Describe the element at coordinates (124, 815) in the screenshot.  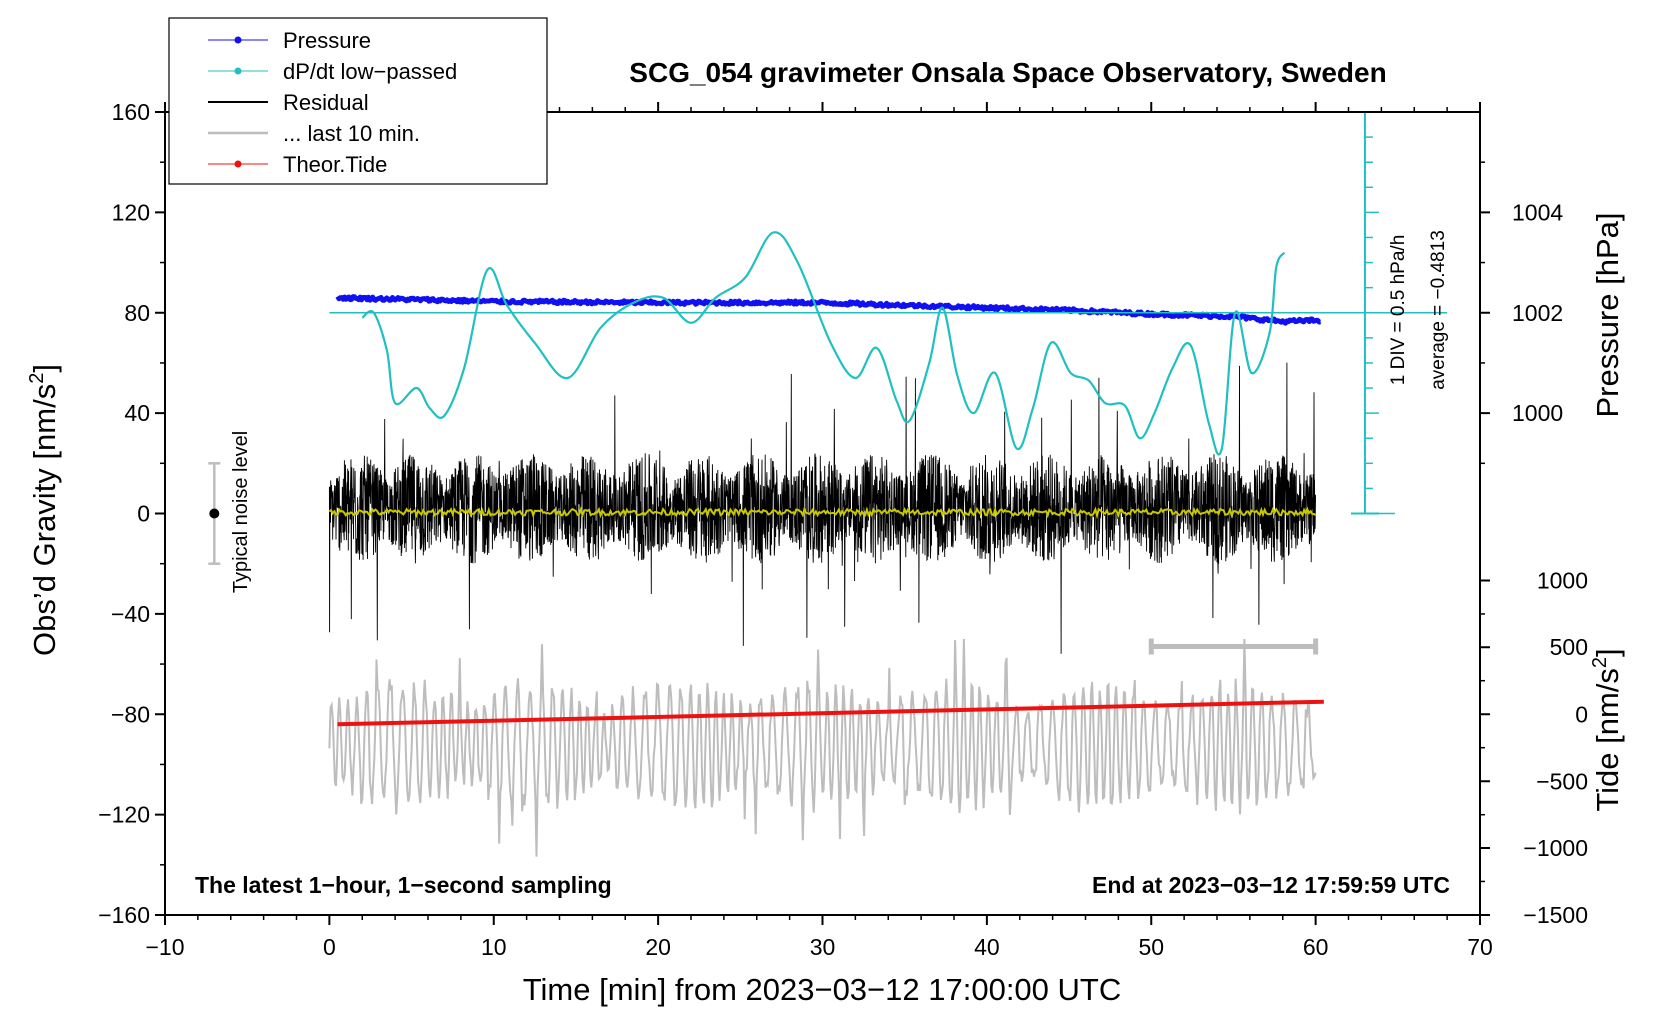
I see `y-tick-label: −120` at that location.